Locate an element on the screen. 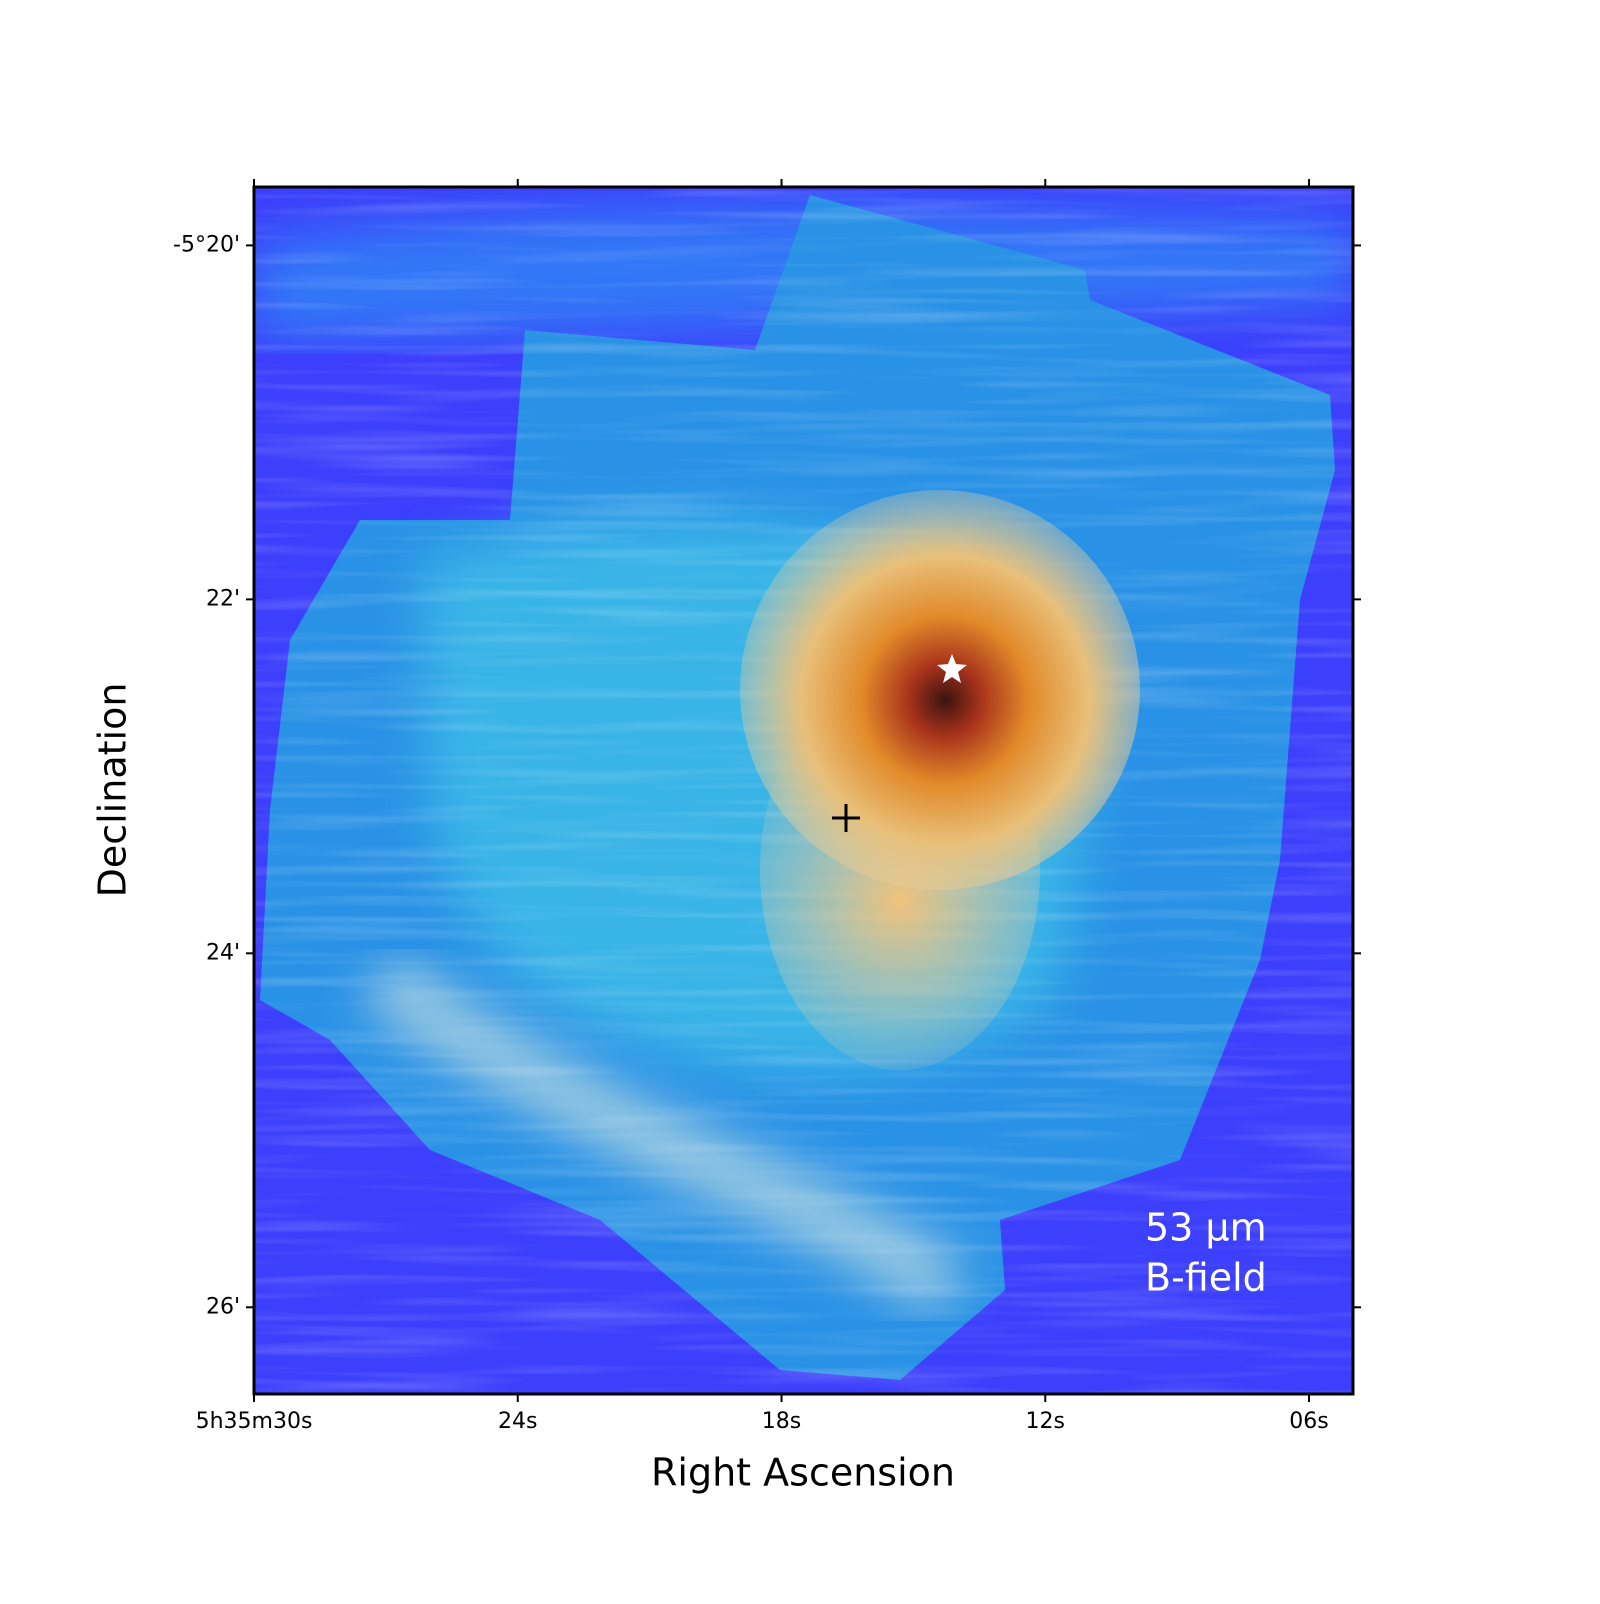 Image resolution: width=1600 pixels, height=1604 pixels. x-tick-label: 12s is located at coordinates (1045, 1421).